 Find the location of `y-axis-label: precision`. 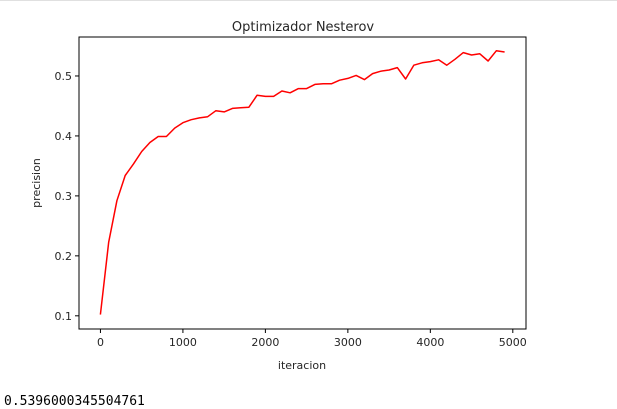

y-axis-label: precision is located at coordinates (36, 183).